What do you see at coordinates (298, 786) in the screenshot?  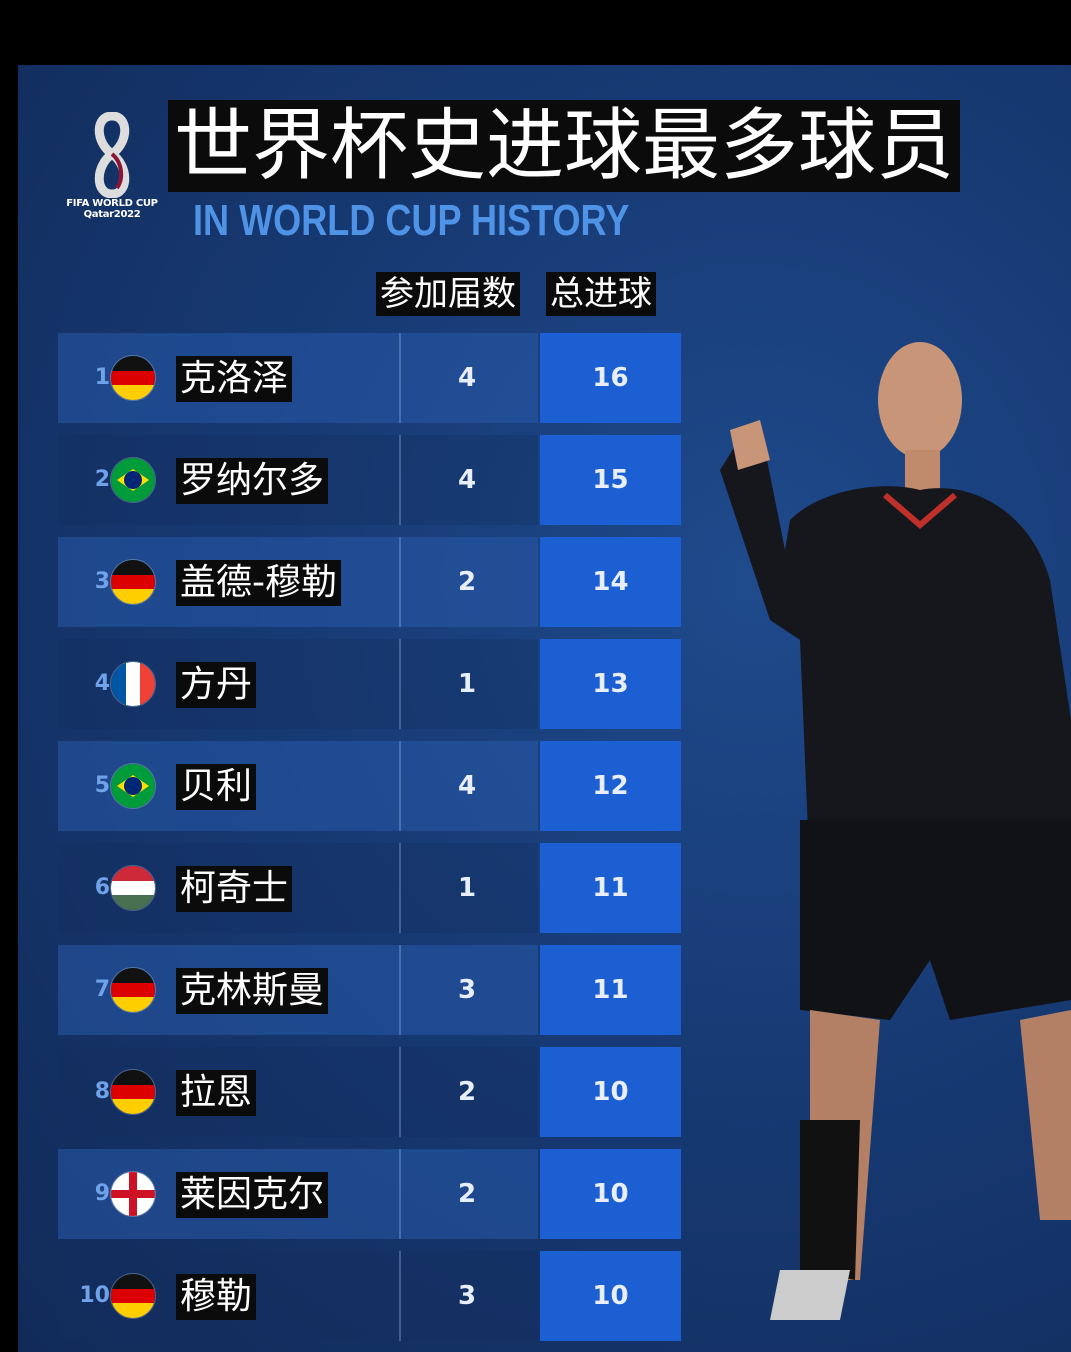 I see `table-row: 5 贝利` at bounding box center [298, 786].